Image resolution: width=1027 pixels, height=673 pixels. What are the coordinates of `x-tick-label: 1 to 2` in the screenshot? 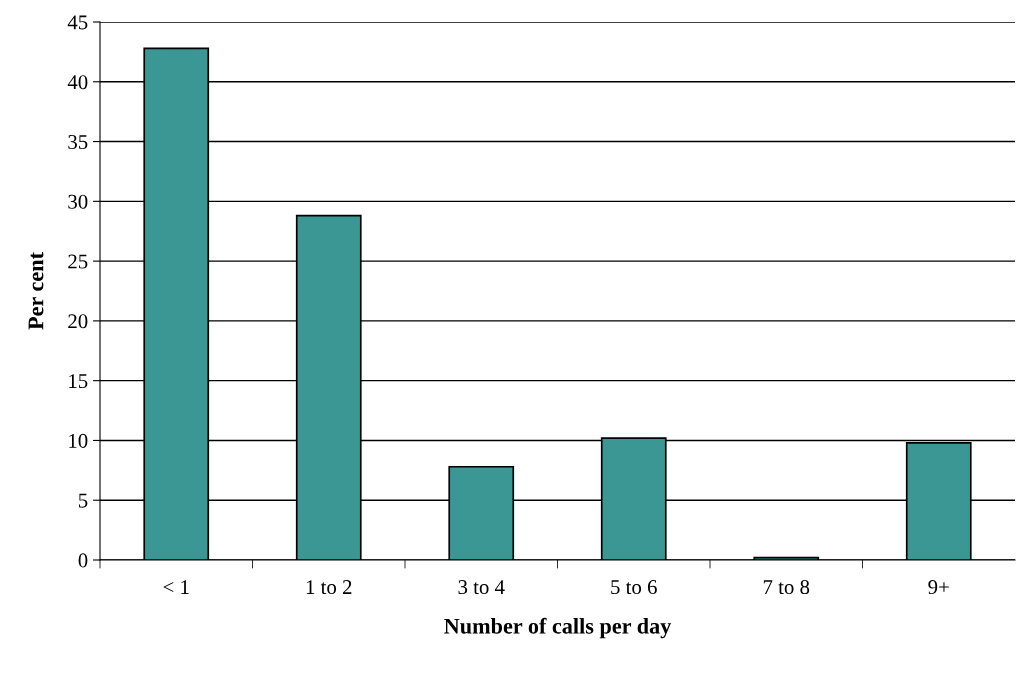 It's located at (329, 587).